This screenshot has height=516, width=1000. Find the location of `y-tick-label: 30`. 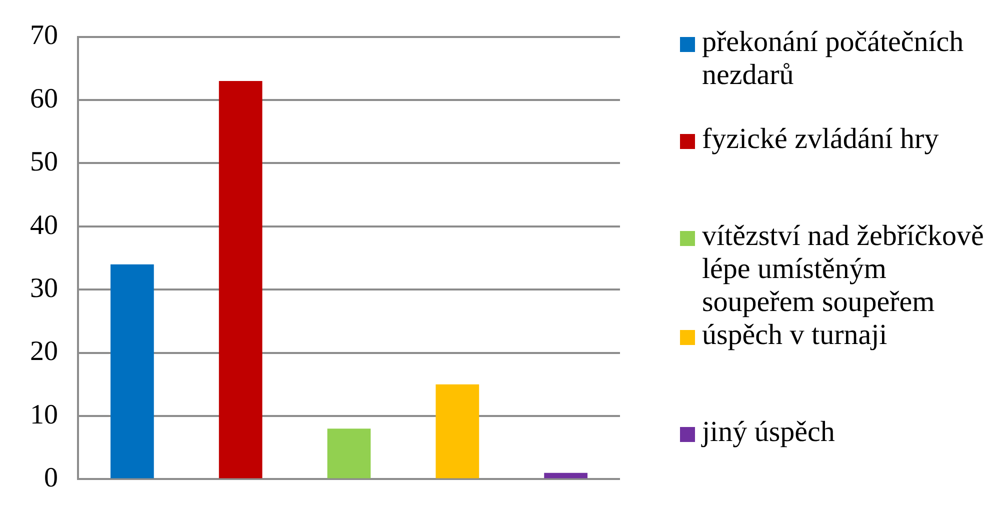

y-tick-label: 30 is located at coordinates (44, 288).